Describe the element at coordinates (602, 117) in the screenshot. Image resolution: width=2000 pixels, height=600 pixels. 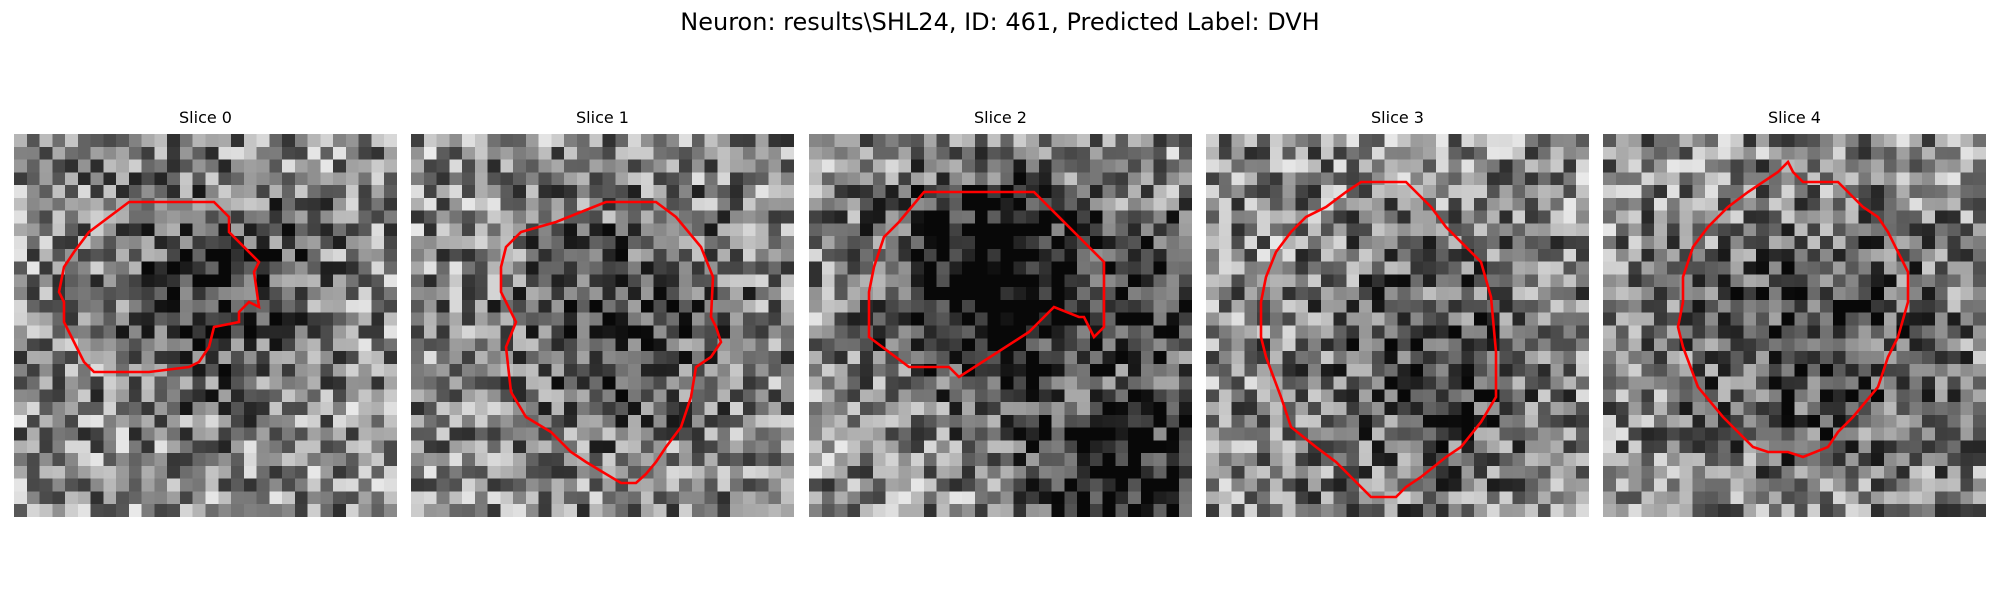
I see `slice-title: Slice 1` at that location.